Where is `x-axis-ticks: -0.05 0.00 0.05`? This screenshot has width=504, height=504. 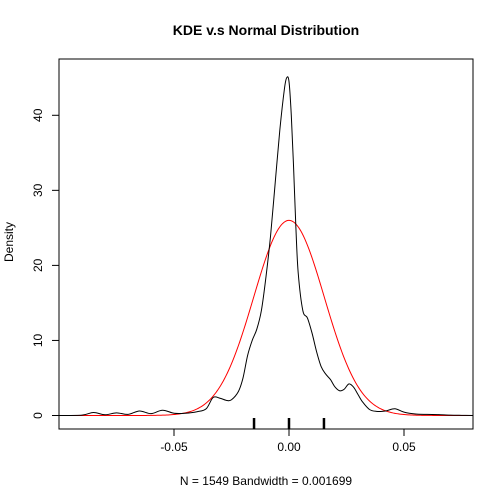 x-axis-ticks: -0.05 0.00 0.05 is located at coordinates (288, 441).